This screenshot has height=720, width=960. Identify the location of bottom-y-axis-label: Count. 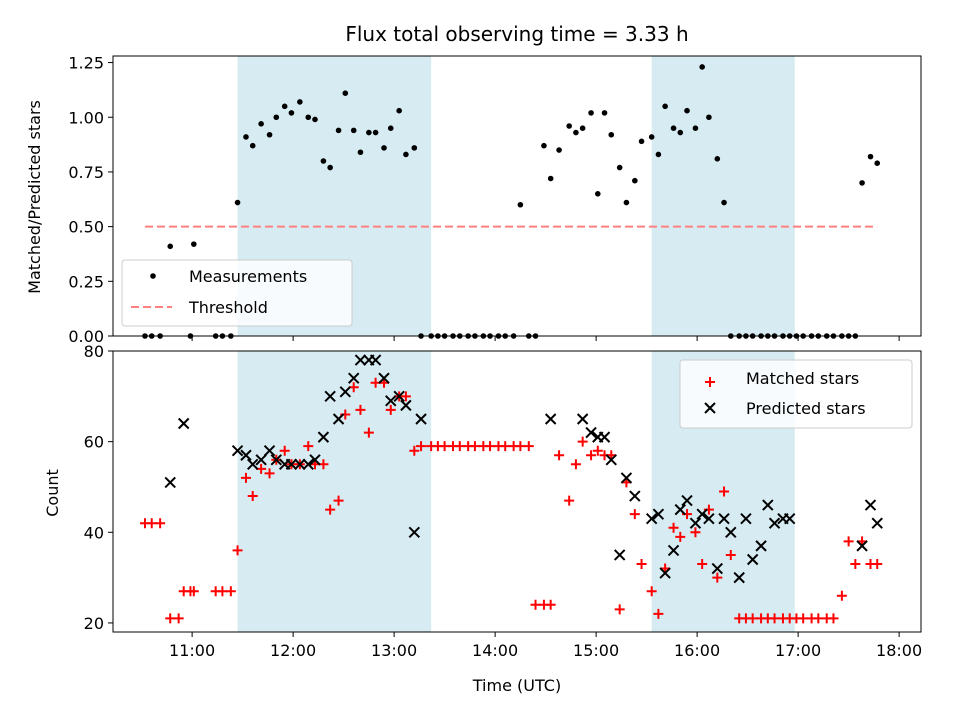
(52, 493).